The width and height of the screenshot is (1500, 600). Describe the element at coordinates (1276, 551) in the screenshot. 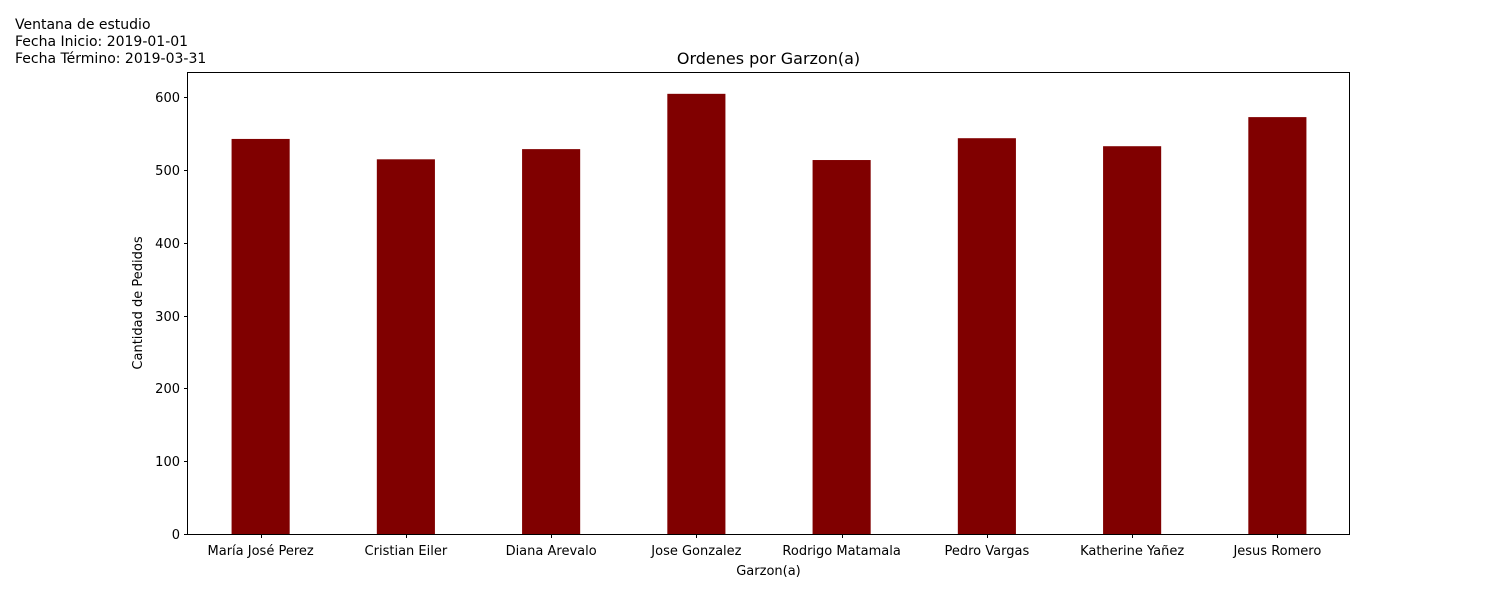

I see `x-tick-label: Jesus Romero` at that location.